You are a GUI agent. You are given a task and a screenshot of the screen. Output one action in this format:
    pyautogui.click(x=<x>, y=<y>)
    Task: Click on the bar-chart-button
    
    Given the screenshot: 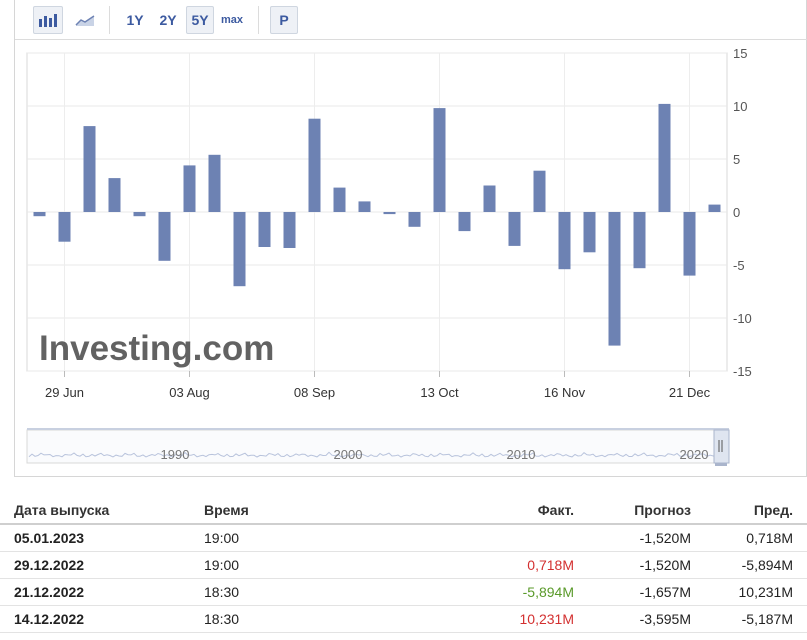 What is the action you would take?
    pyautogui.click(x=48, y=20)
    